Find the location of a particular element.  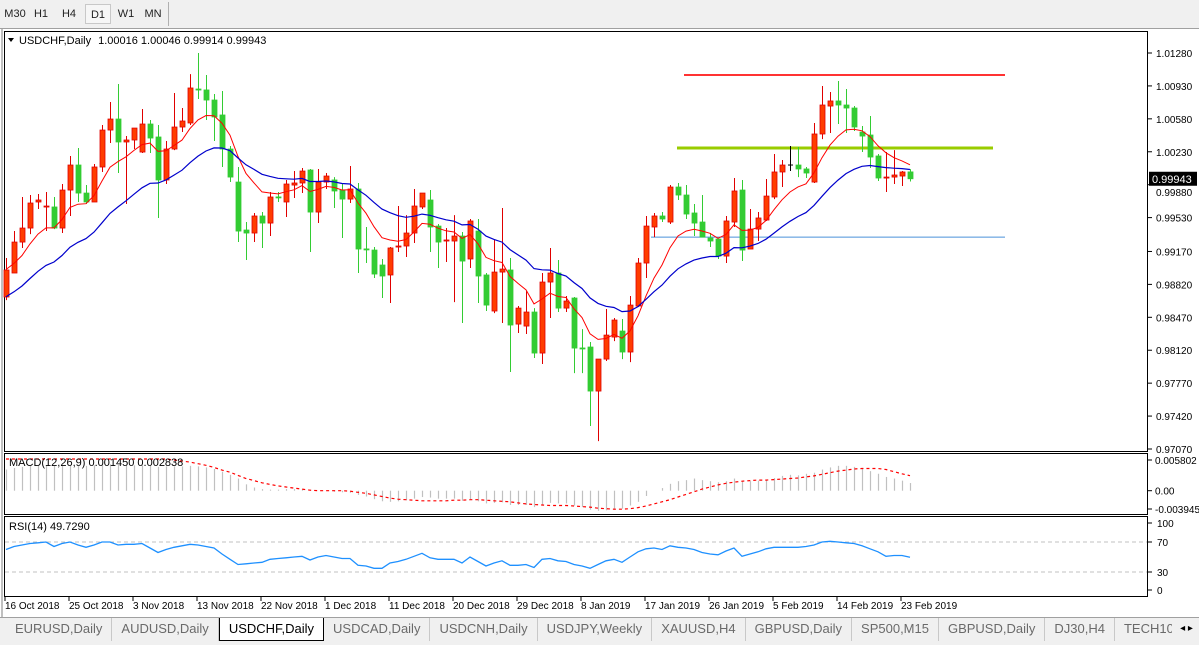

tab-xauusd-h4: XAUUSD,H4 is located at coordinates (699, 629).